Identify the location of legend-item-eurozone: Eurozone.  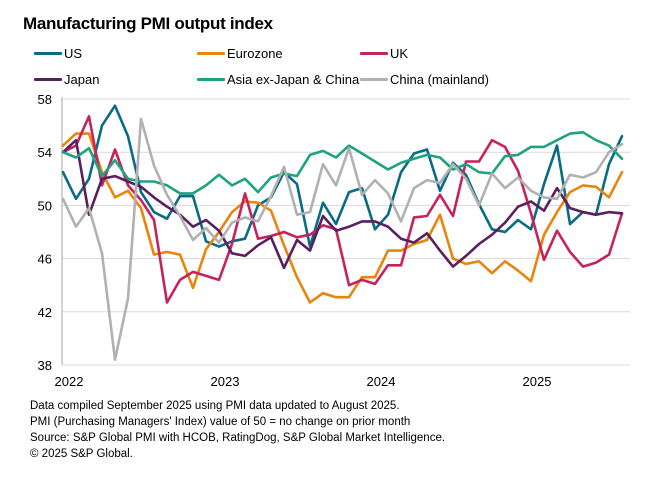
(240, 53).